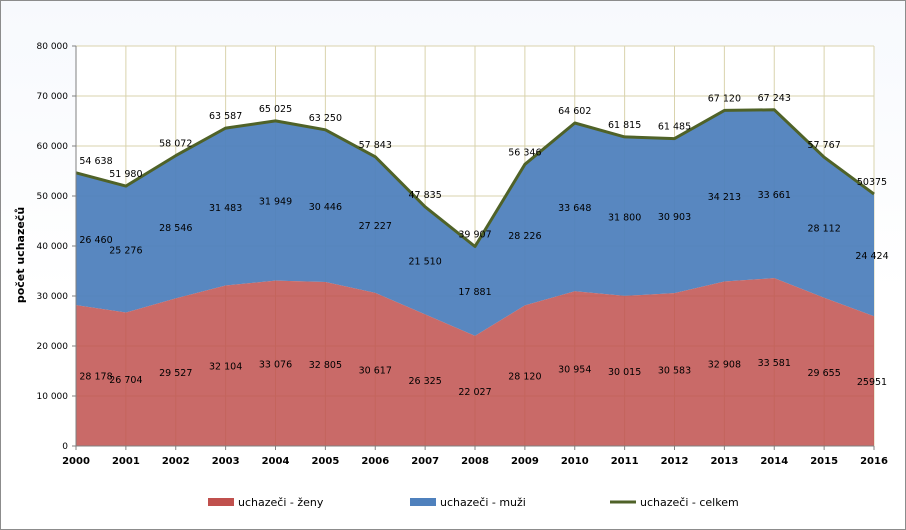  Describe the element at coordinates (76, 461) in the screenshot. I see `x-tick-label: 2000` at that location.